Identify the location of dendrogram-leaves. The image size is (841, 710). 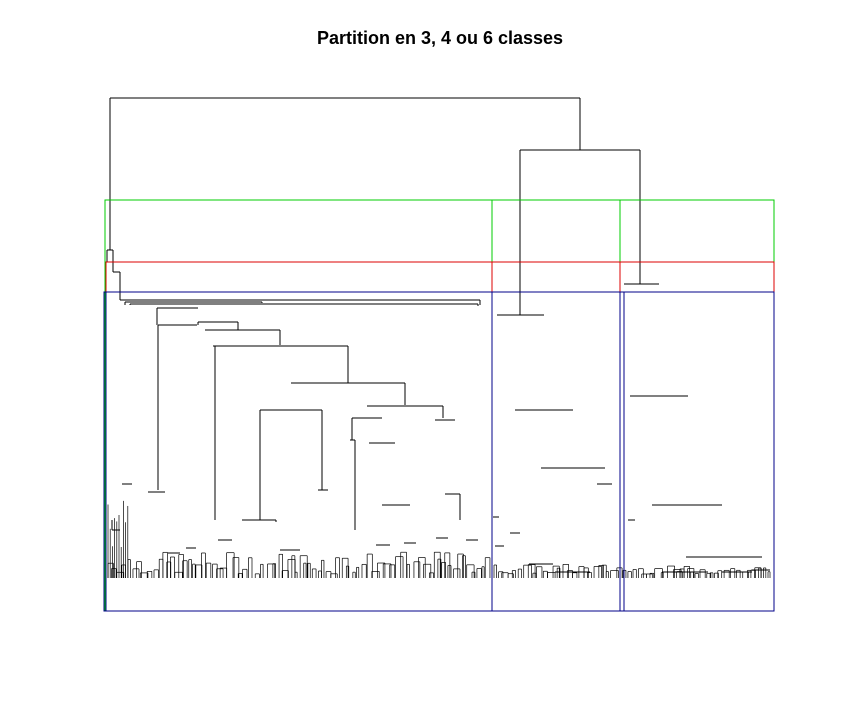
(439, 539).